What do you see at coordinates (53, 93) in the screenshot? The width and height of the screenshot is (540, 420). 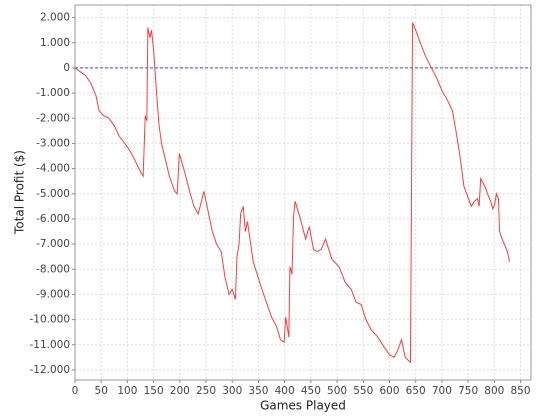 I see `y-tick-label: -1.000` at bounding box center [53, 93].